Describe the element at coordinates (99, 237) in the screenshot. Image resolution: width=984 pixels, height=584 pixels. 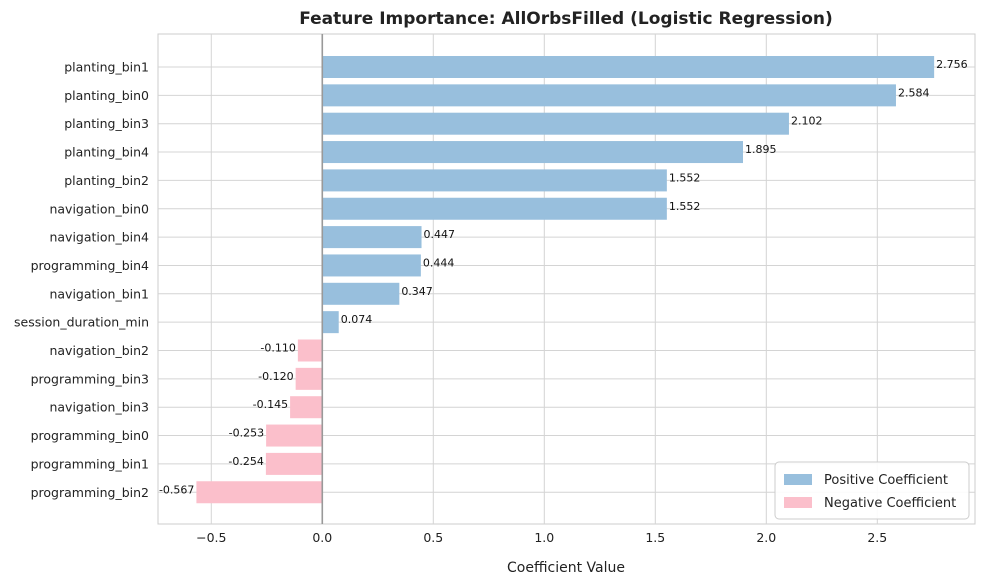
I see `y-tick-label: navigation_bin4` at that location.